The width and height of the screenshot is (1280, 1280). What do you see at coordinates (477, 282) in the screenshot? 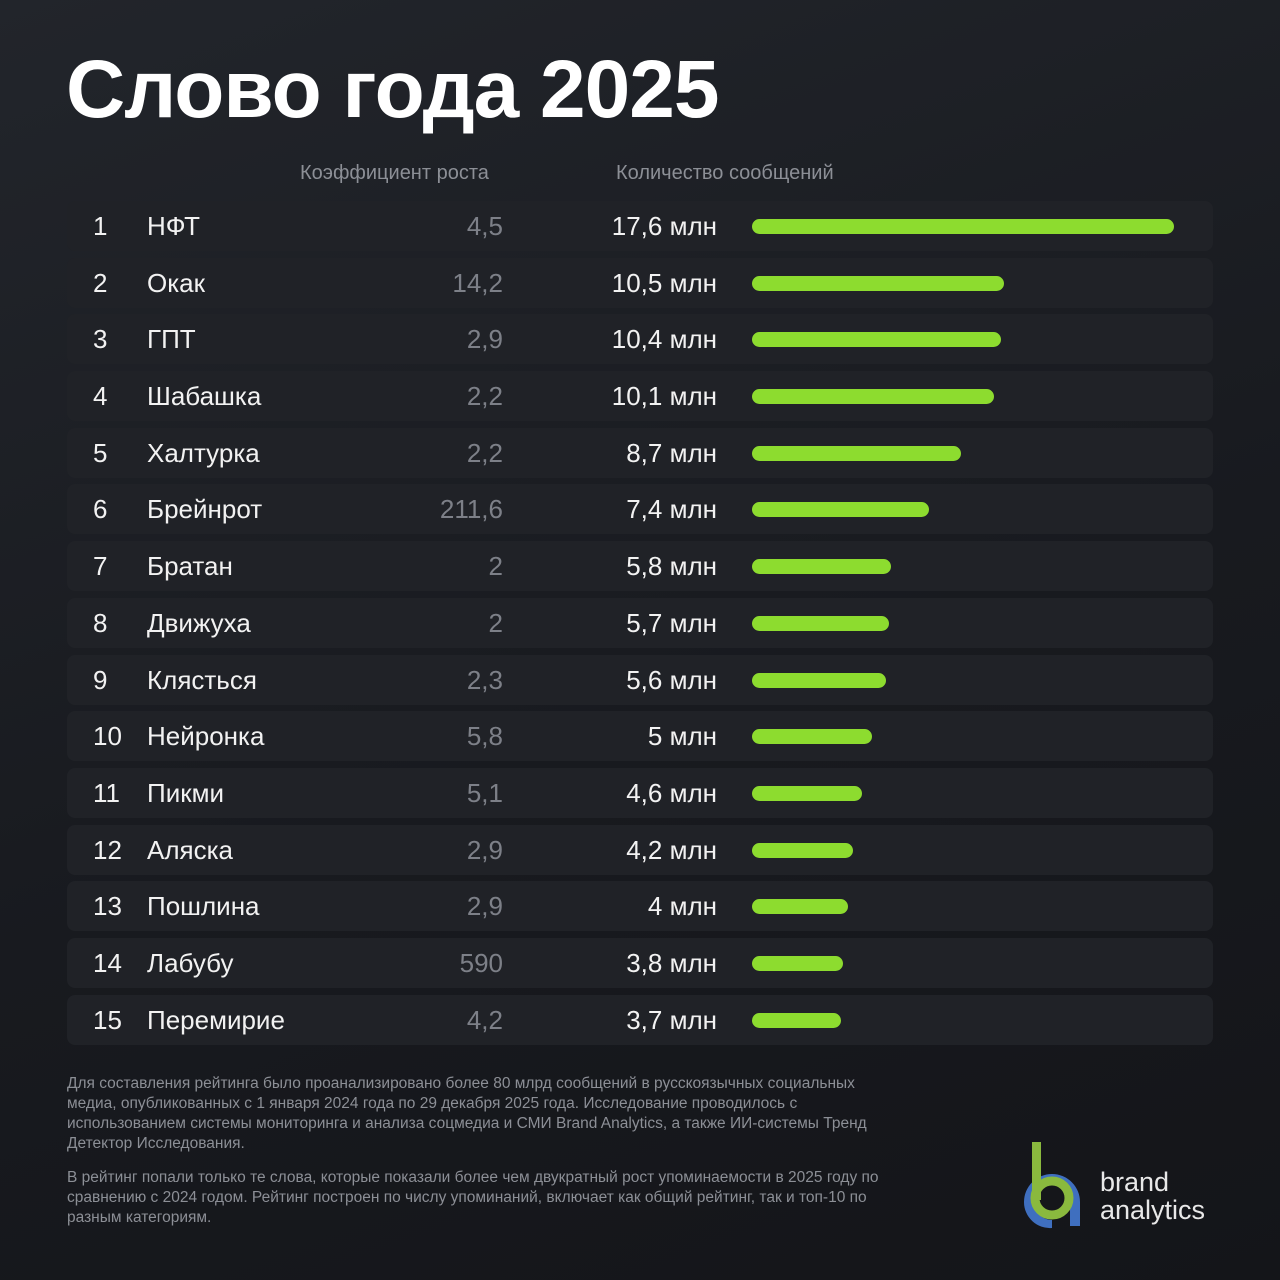
I see `growth-value: 14,2` at bounding box center [477, 282].